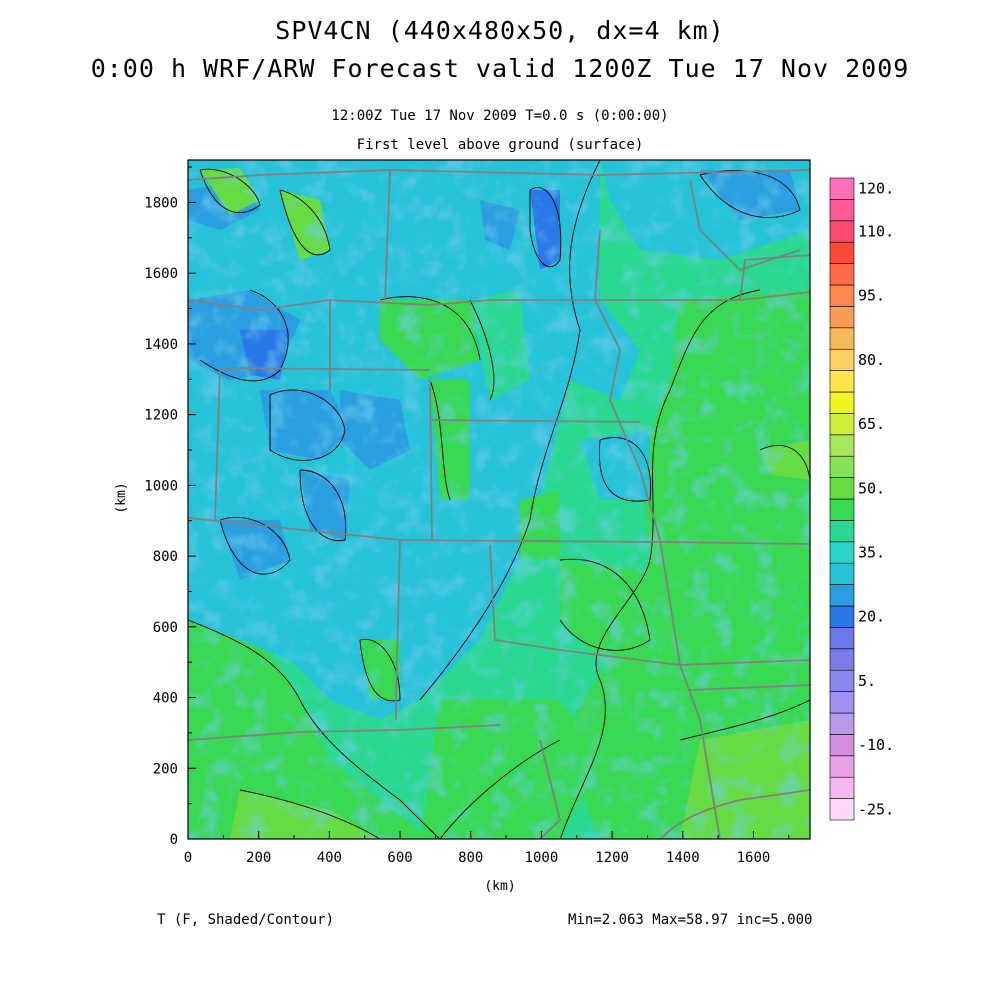 This screenshot has height=1000, width=1000. I want to click on chart-title: SPV4CN (440x480x50, dx=4 km), so click(500, 30).